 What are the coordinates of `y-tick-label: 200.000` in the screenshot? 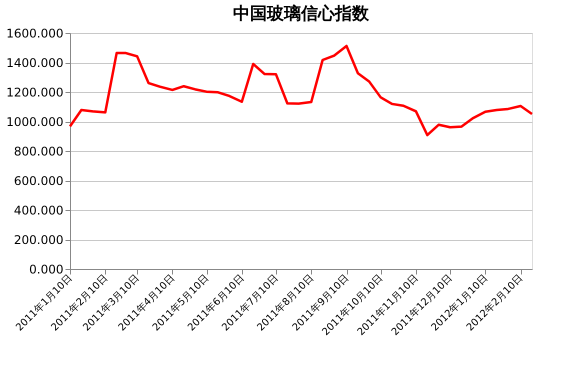 It's located at (39, 240).